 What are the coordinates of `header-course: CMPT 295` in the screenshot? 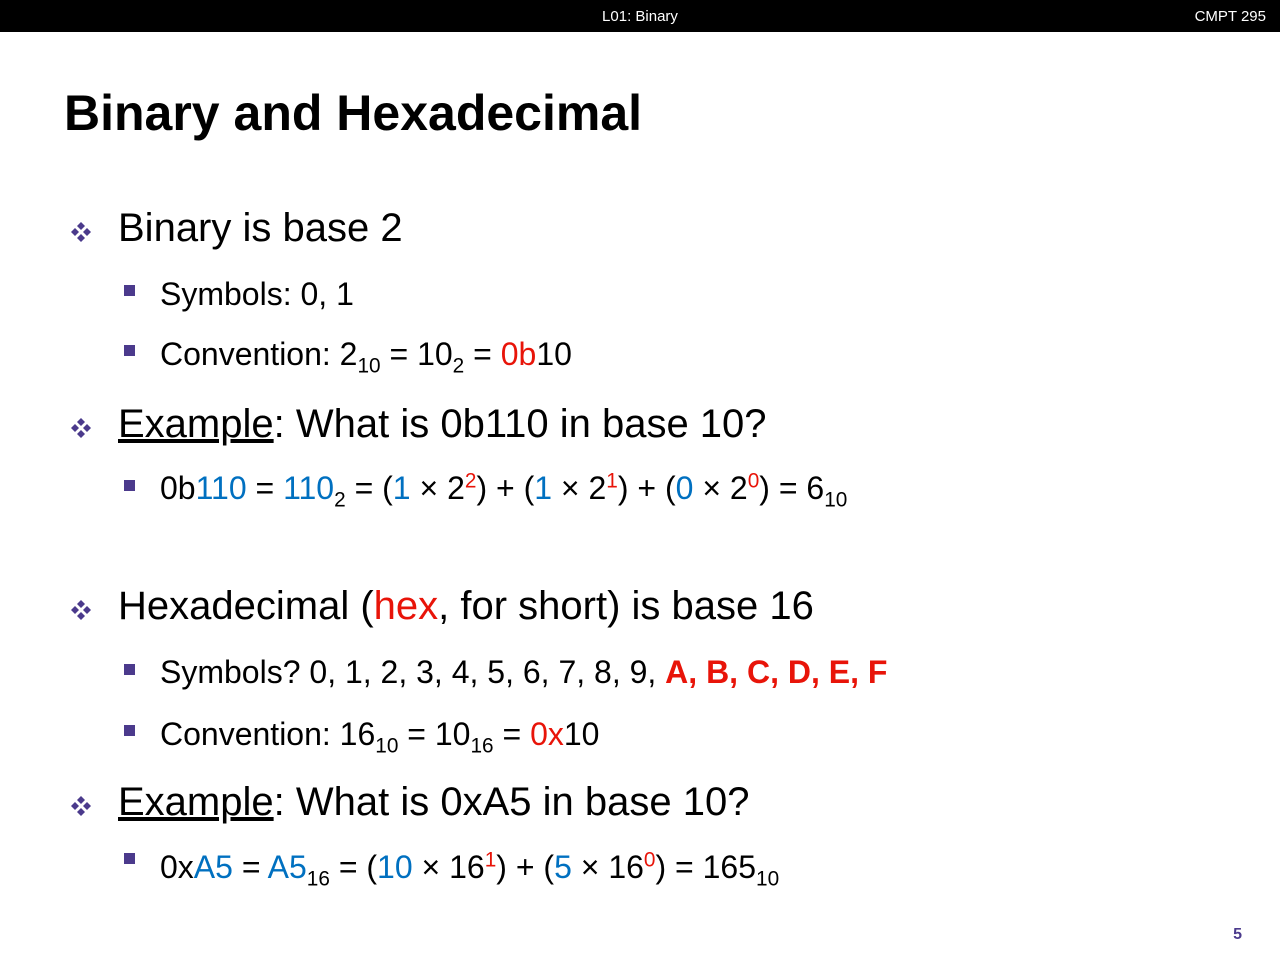 It's located at (1230, 16).